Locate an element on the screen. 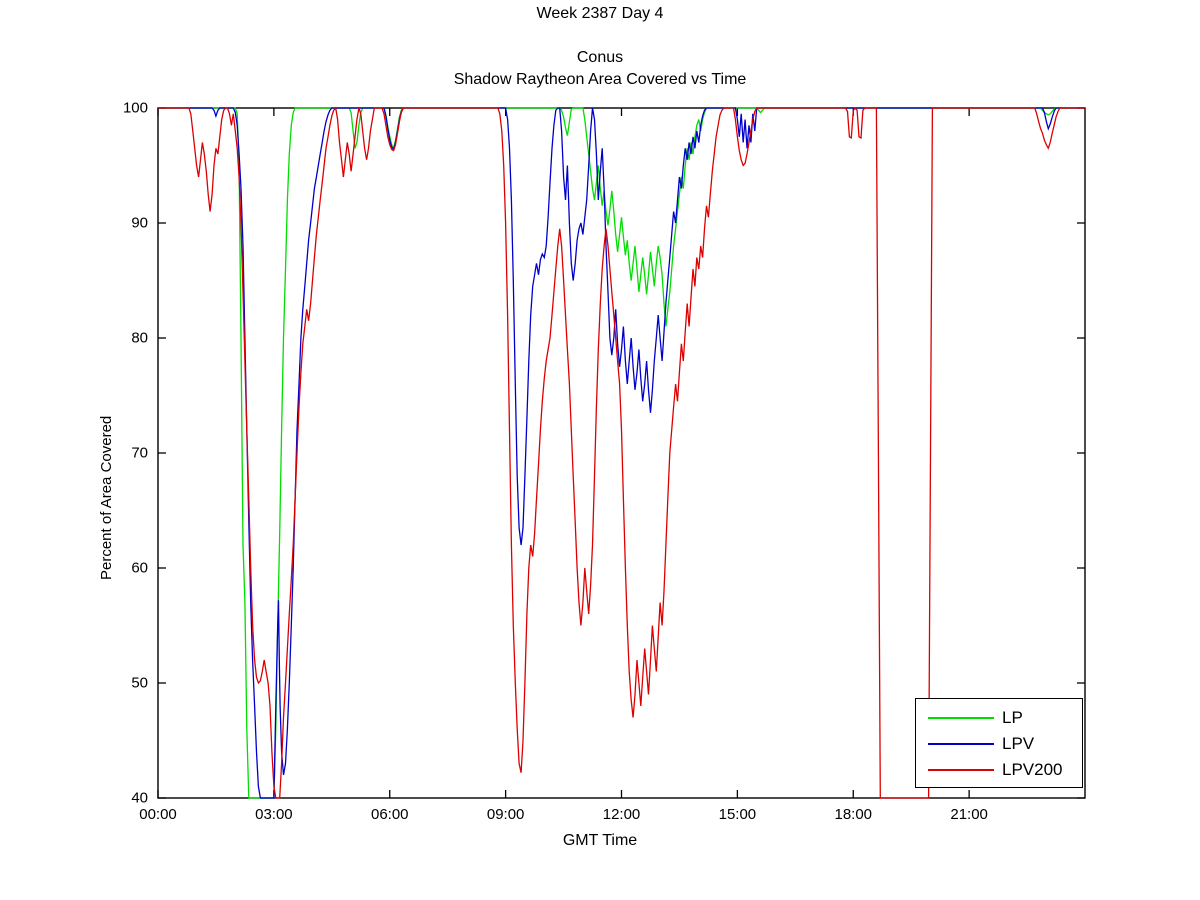 This screenshot has width=1200, height=900. x-tick-label-5: 15:00 is located at coordinates (737, 814).